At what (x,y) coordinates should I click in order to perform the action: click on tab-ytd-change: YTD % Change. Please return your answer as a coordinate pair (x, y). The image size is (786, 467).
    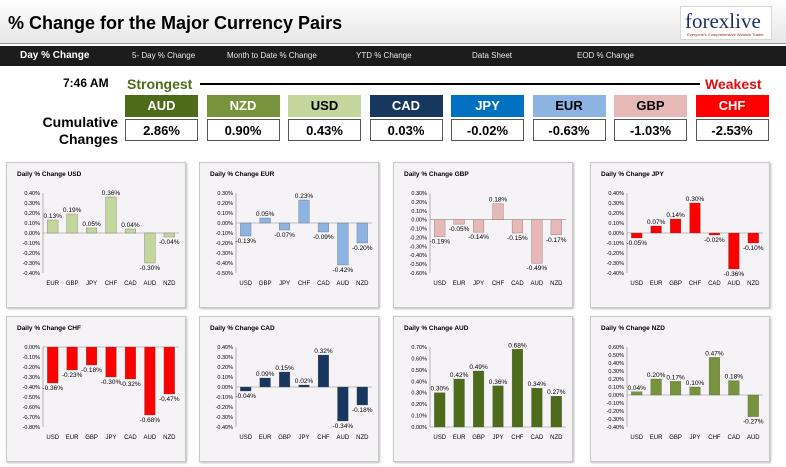
    Looking at the image, I should click on (384, 55).